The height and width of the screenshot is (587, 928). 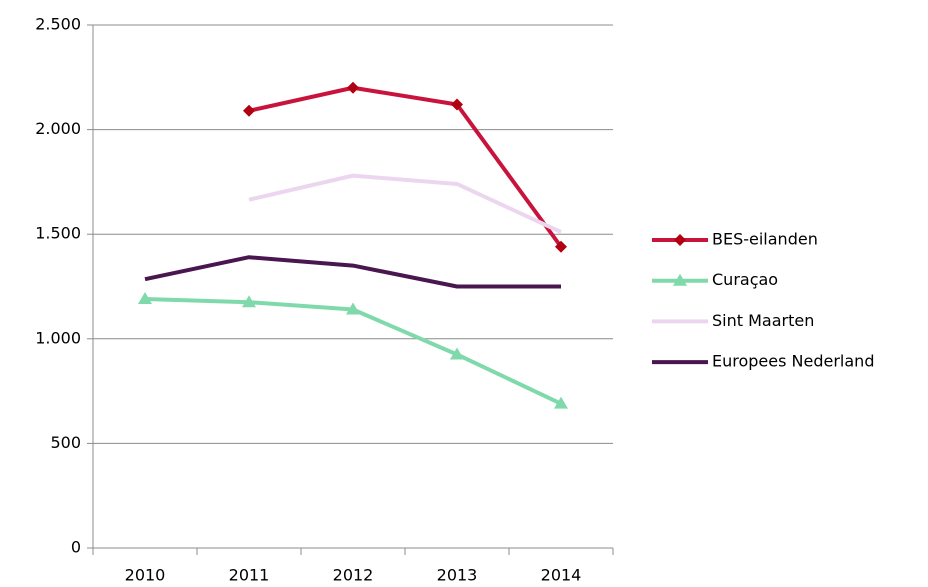 What do you see at coordinates (65, 442) in the screenshot?
I see `y-tick-label: 500` at bounding box center [65, 442].